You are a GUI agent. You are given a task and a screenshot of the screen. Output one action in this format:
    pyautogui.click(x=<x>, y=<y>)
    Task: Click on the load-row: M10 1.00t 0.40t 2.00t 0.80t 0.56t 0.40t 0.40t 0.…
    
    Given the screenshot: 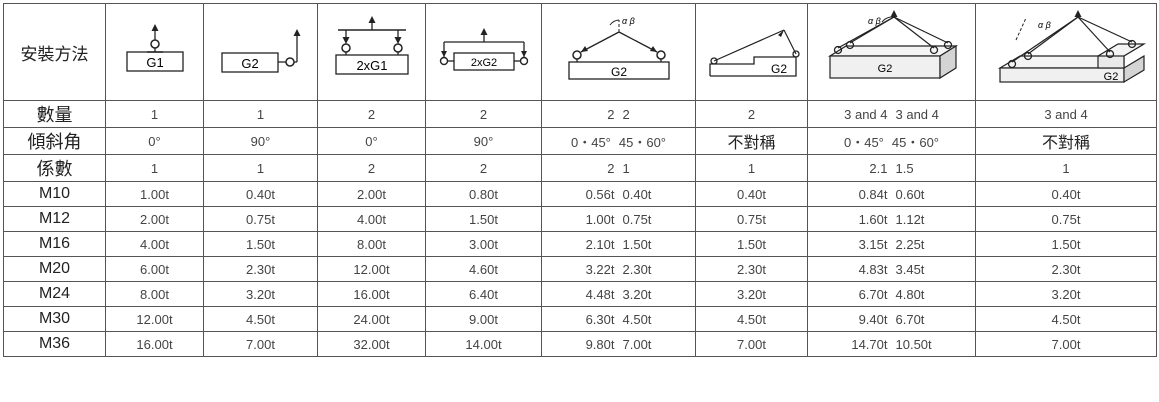 What is the action you would take?
    pyautogui.click(x=580, y=194)
    